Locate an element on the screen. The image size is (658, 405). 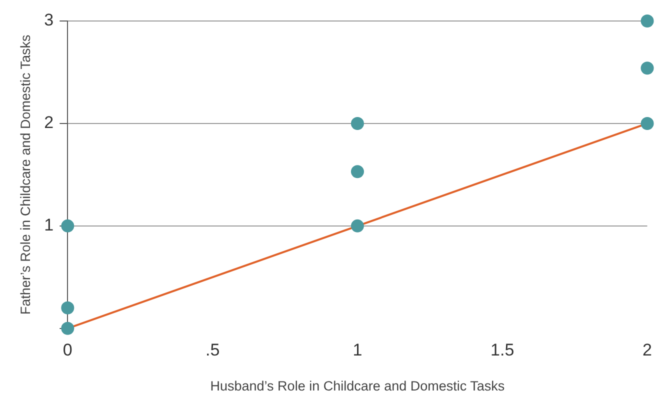
y-tick-label: 1 is located at coordinates (49, 225).